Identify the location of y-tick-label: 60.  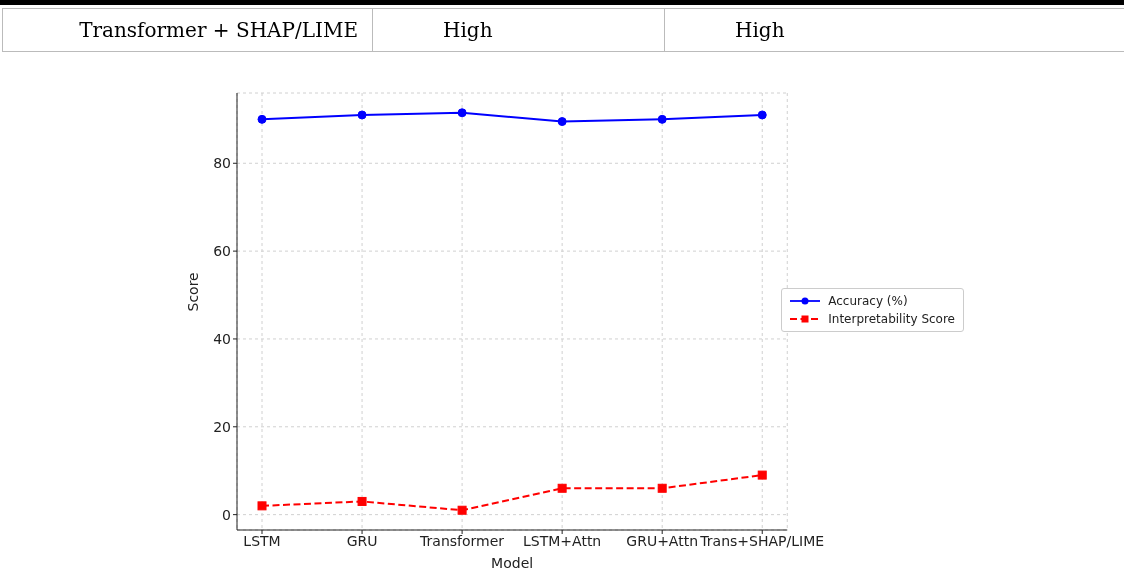
(222, 251).